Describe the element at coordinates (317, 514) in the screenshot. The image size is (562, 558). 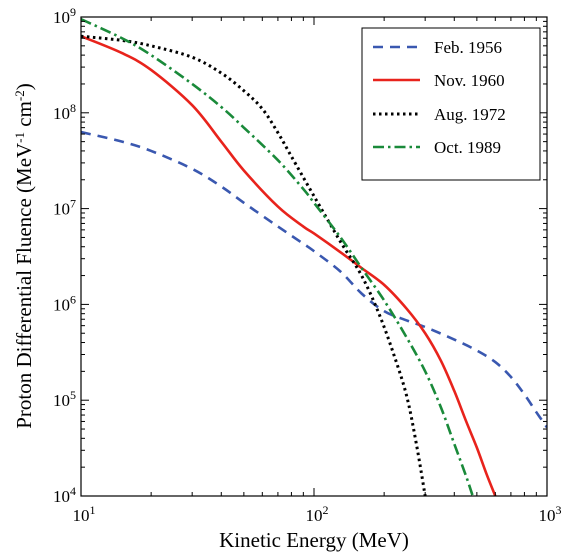
I see `x-tick-label: 10²` at that location.